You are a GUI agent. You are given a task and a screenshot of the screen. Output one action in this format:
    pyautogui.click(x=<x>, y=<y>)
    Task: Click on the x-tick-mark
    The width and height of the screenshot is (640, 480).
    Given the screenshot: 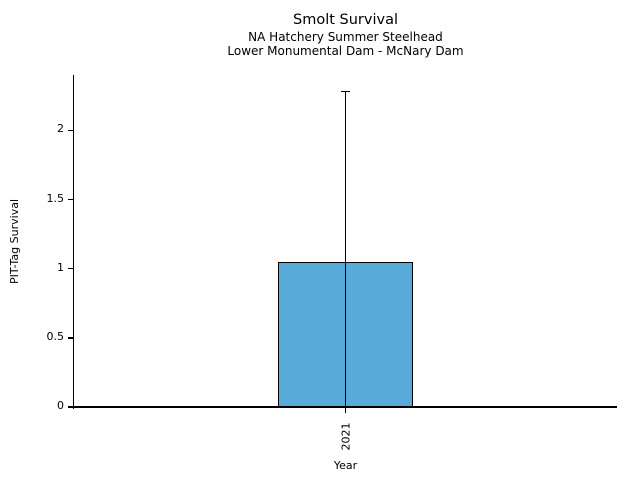 What is the action you would take?
    pyautogui.click(x=345, y=410)
    